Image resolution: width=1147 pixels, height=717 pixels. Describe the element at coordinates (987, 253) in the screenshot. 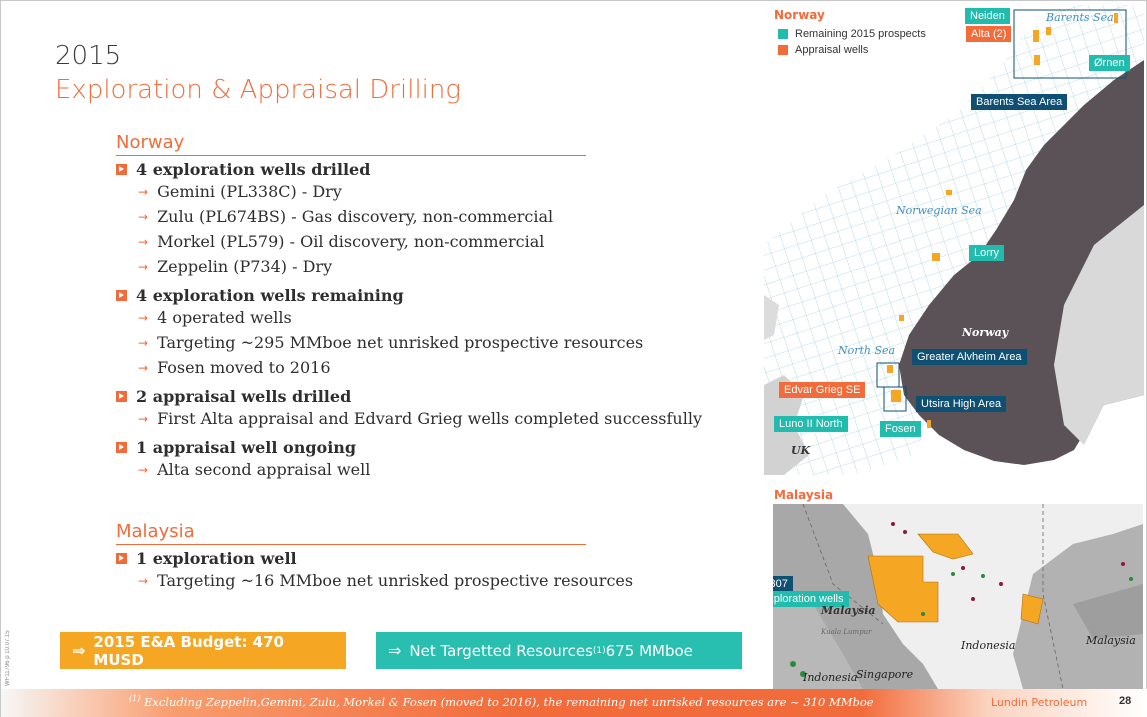

I see `tag-lorry: Lorry` at that location.